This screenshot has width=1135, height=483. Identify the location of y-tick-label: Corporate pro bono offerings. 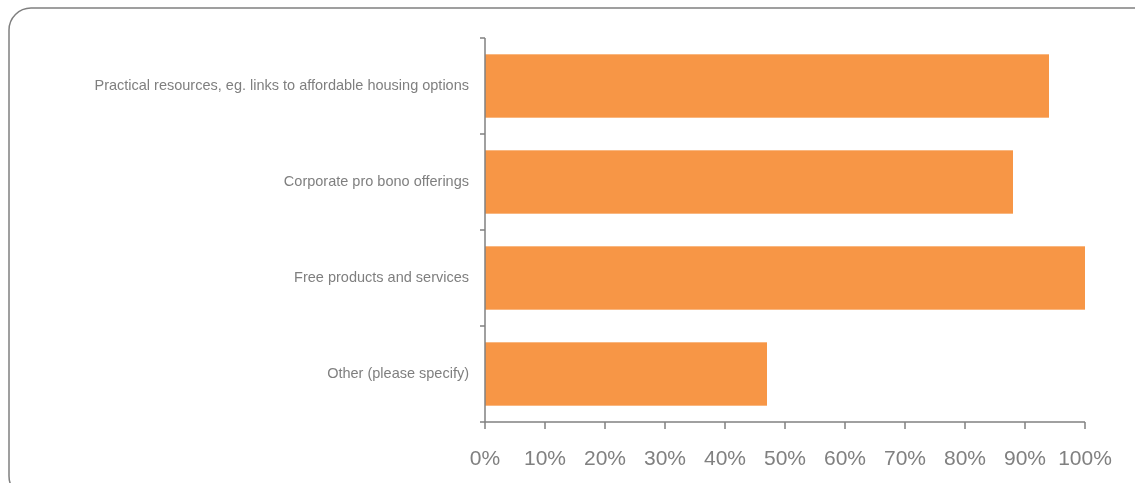
(376, 180).